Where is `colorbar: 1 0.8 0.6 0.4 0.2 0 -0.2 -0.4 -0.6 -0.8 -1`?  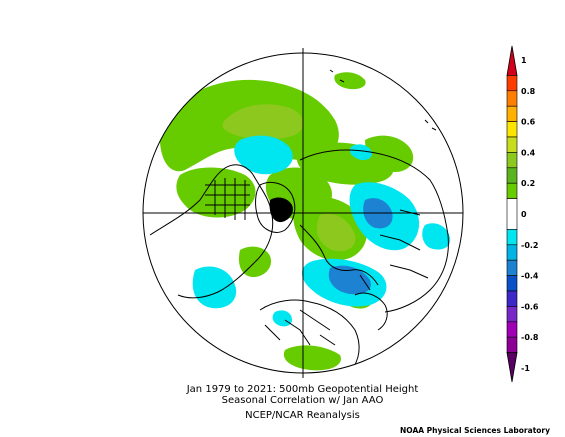 colorbar: 1 0.8 0.6 0.4 0.2 0 -0.2 -0.4 -0.6 -0.8 -1 is located at coordinates (522, 214).